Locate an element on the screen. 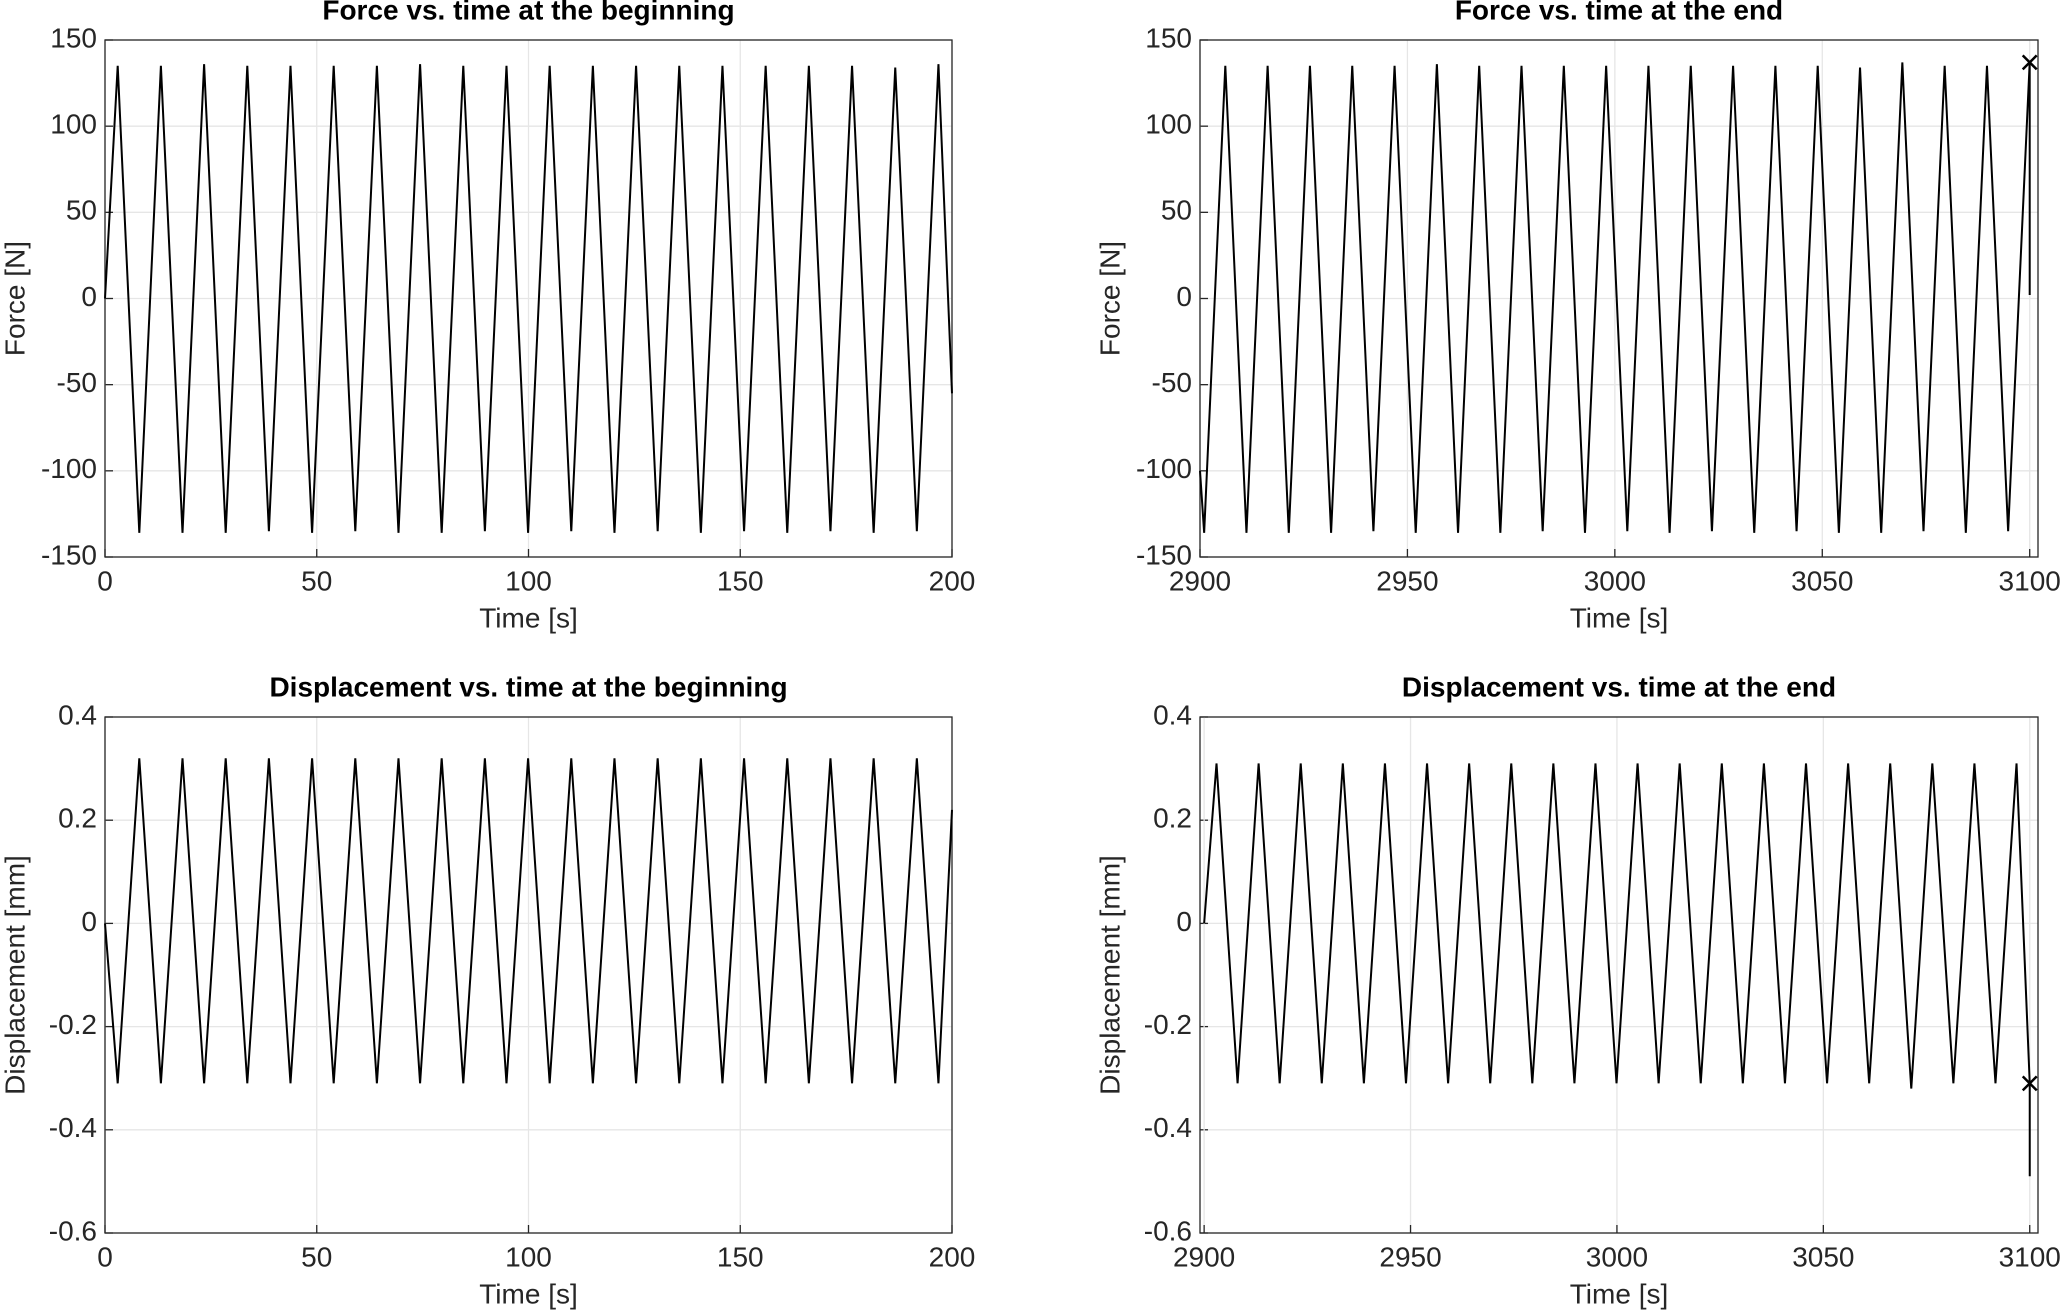  chart-title: Displacement vs. time at the beginning is located at coordinates (528, 686).